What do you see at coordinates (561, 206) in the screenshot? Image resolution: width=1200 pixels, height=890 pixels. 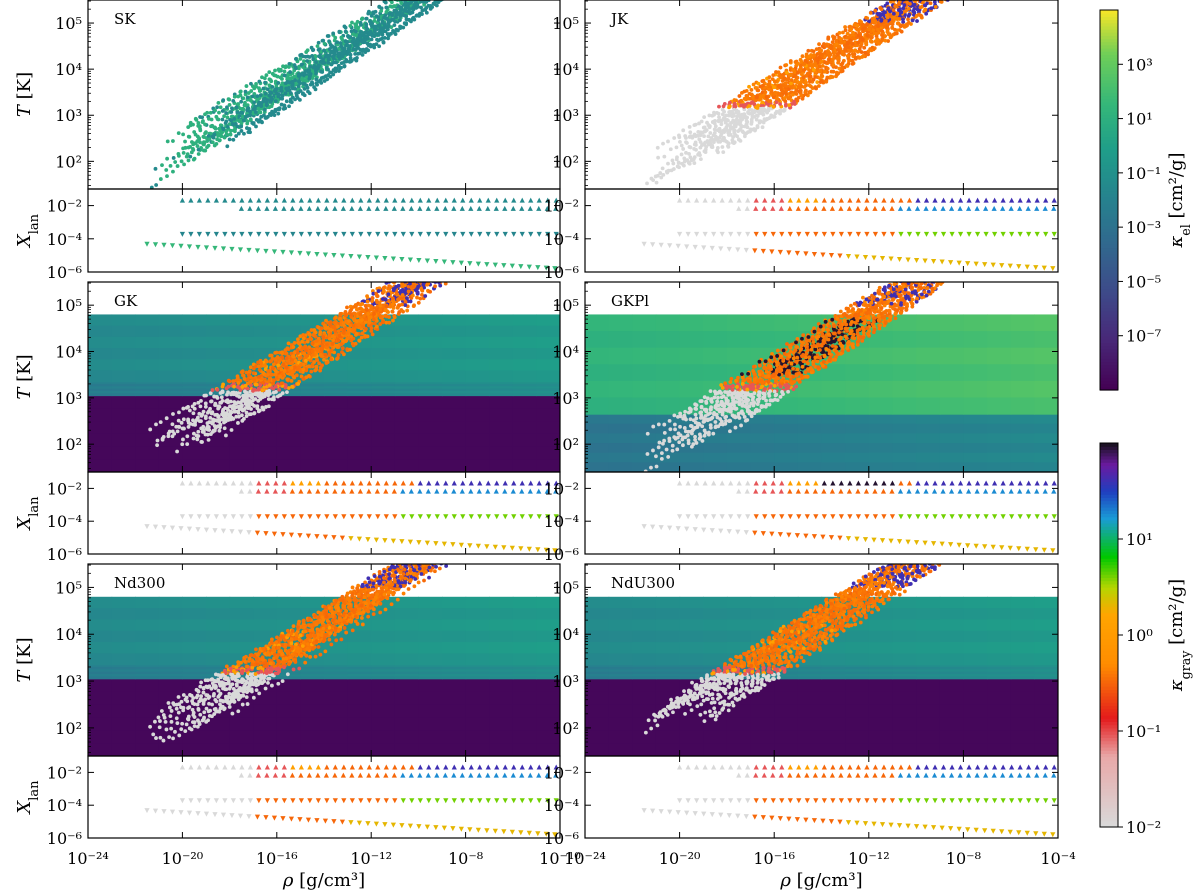 I see `y-tick-label: 10⁻²` at bounding box center [561, 206].